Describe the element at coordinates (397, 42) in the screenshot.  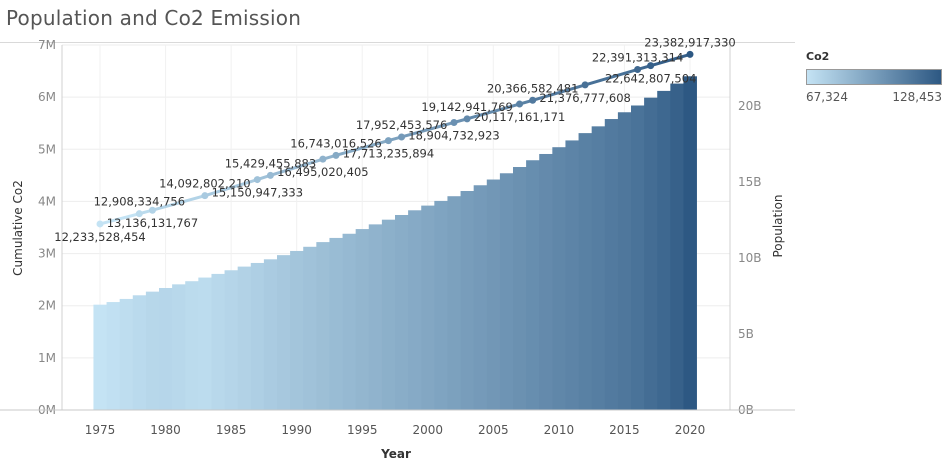
I see `title-divider` at that location.